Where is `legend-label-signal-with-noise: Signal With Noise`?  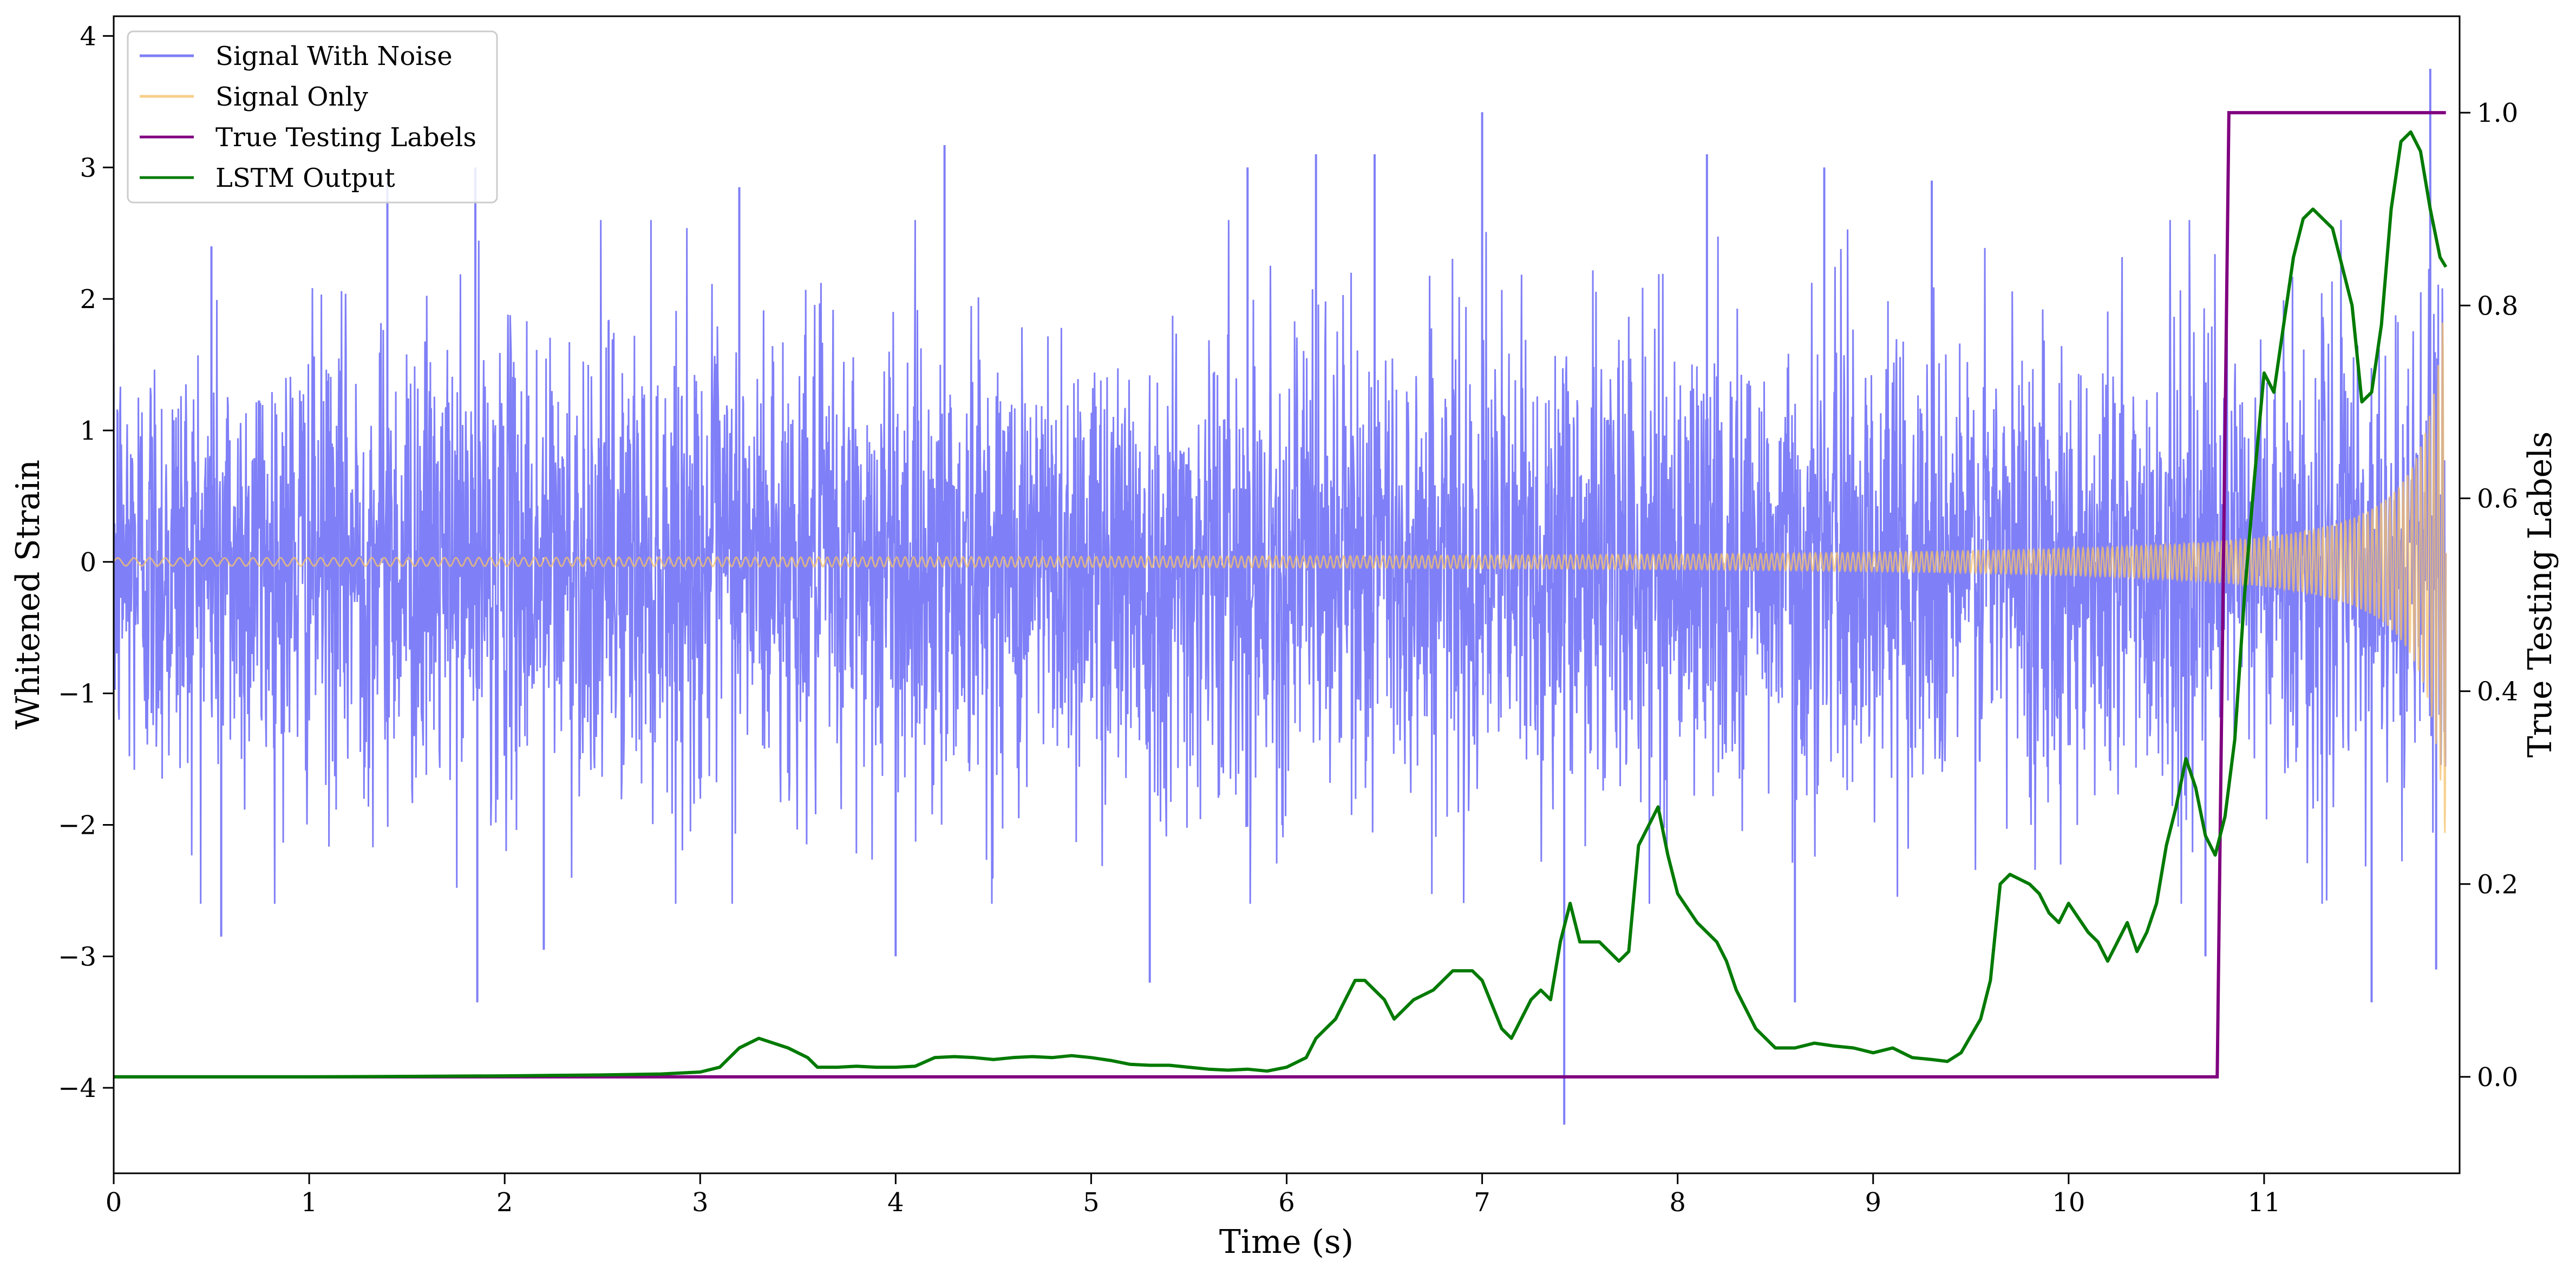
legend-label-signal-with-noise: Signal With Noise is located at coordinates (334, 56).